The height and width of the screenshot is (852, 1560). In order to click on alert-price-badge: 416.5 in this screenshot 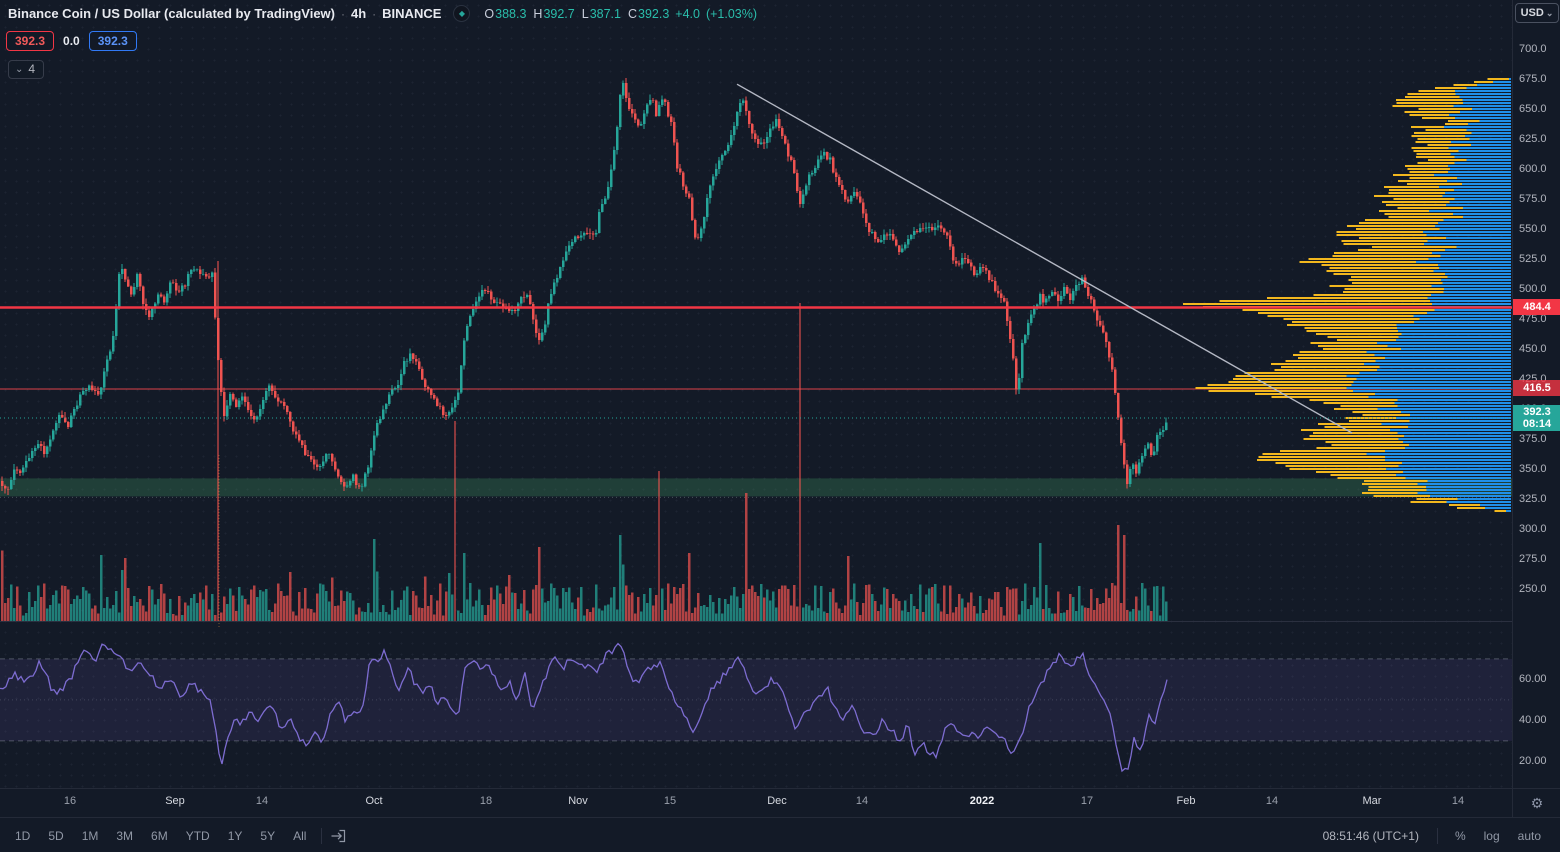, I will do `click(1536, 388)`.